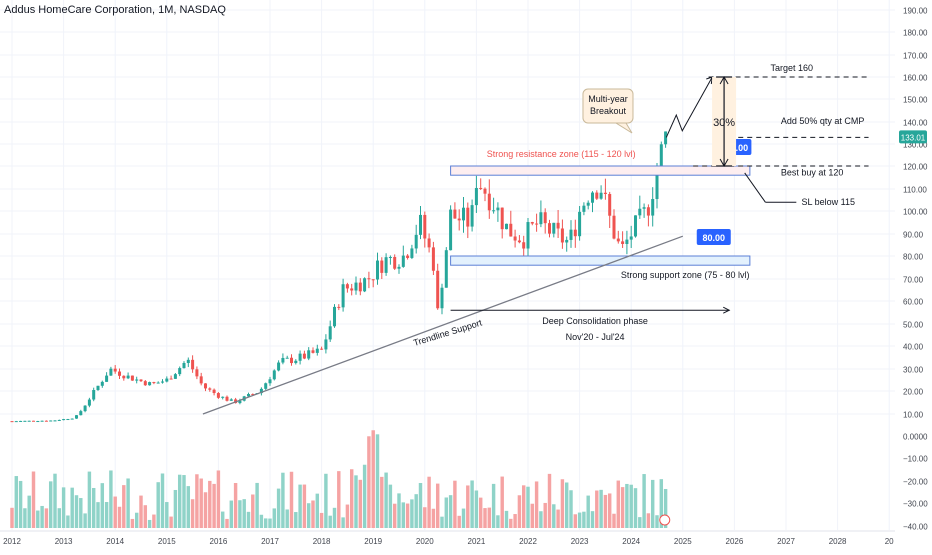 Image resolution: width=932 pixels, height=555 pixels. What do you see at coordinates (600, 260) in the screenshot?
I see `support-zone` at bounding box center [600, 260].